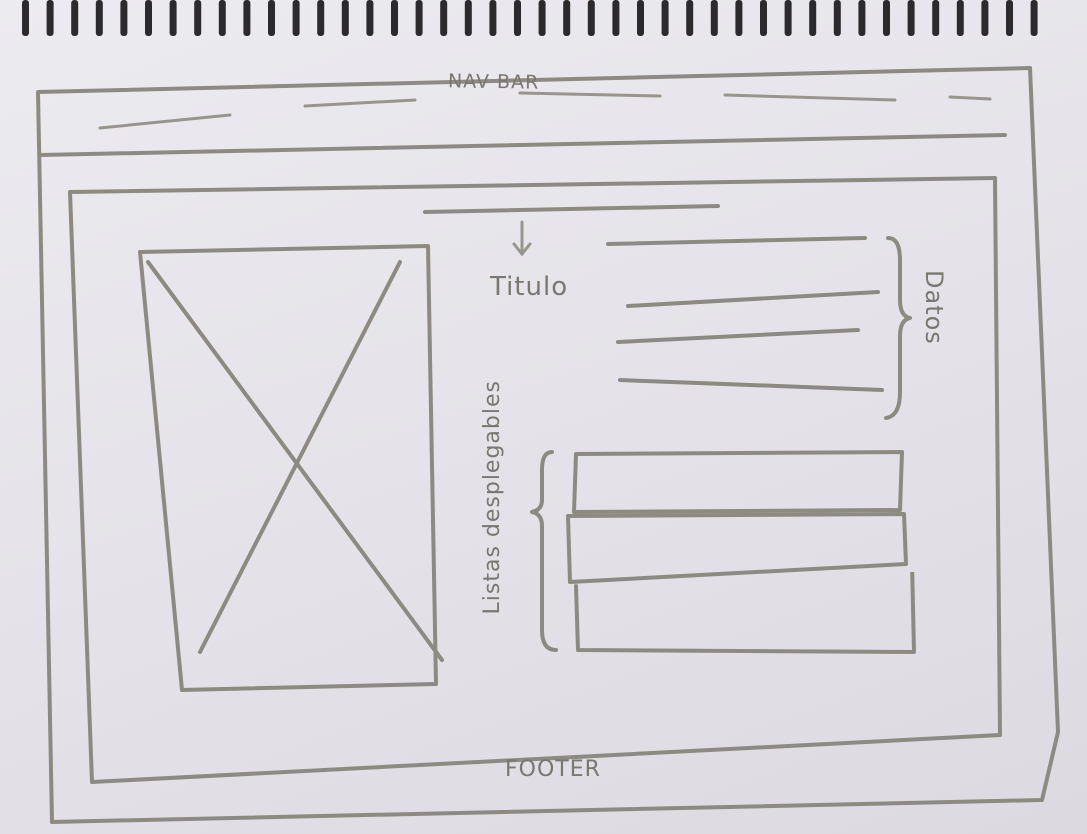 The width and height of the screenshot is (1087, 834). Describe the element at coordinates (571, 209) in the screenshot. I see `title-line` at that location.